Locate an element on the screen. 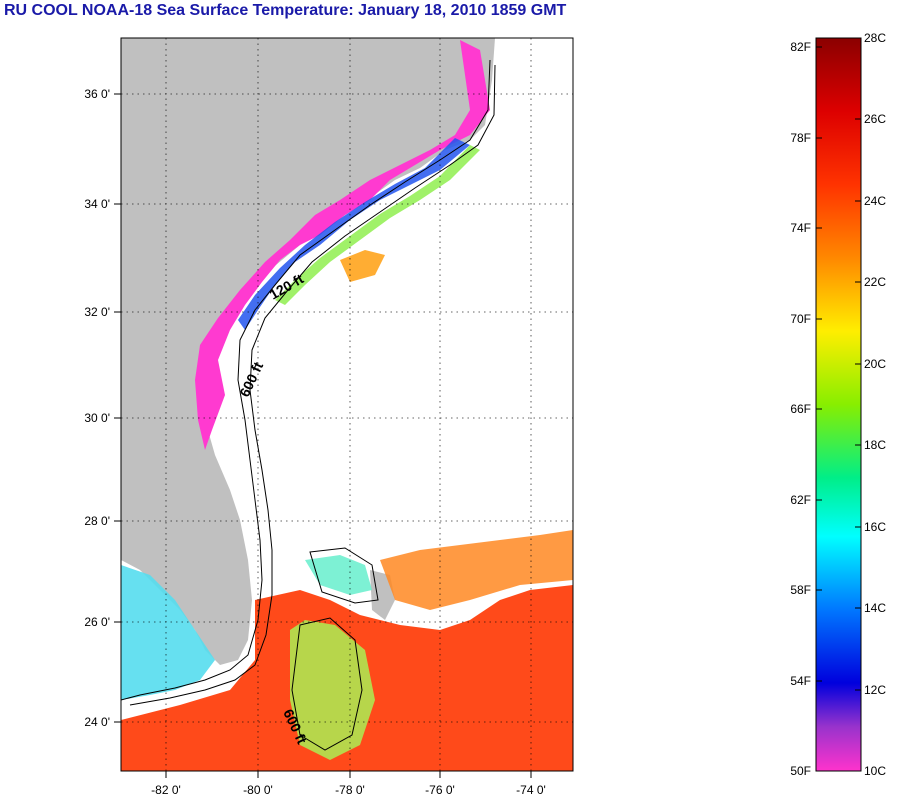 The image size is (897, 801). lat-label-28: 28 0' is located at coordinates (97, 521).